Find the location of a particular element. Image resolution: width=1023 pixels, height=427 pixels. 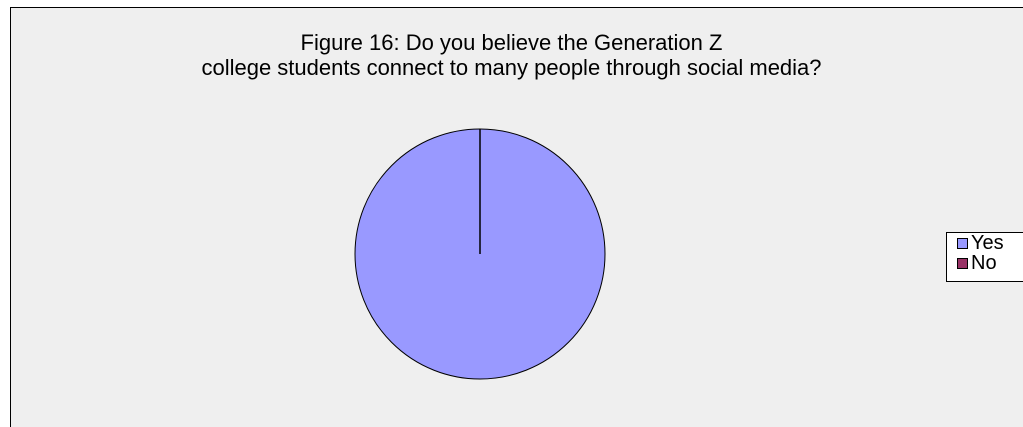

legend: Yes No is located at coordinates (984, 257).